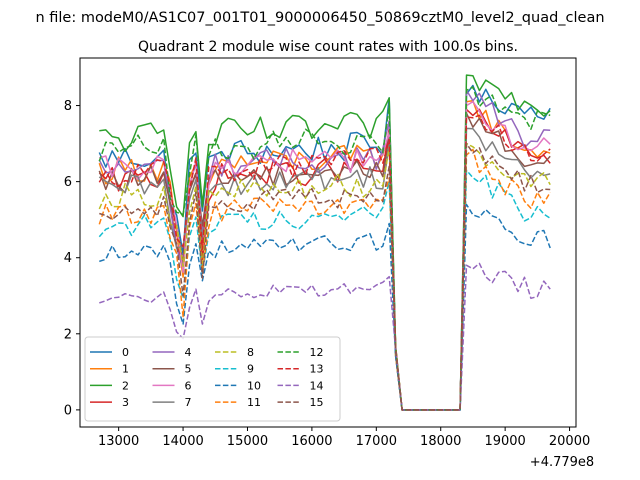  I want to click on legend-label-5: 5, so click(188, 369).